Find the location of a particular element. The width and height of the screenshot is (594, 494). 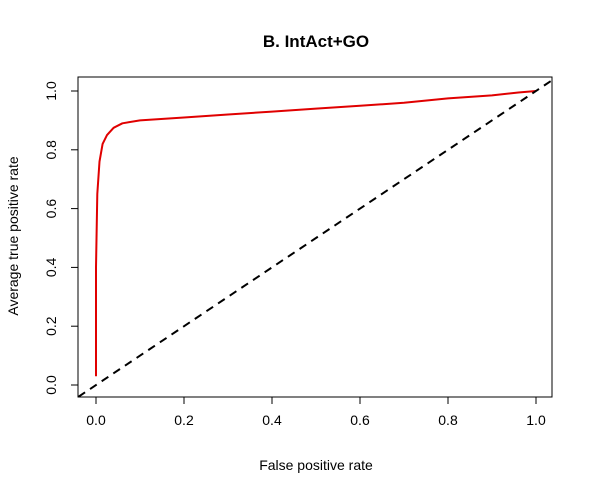

y-axis-label: Average true positive rate is located at coordinates (13, 235).